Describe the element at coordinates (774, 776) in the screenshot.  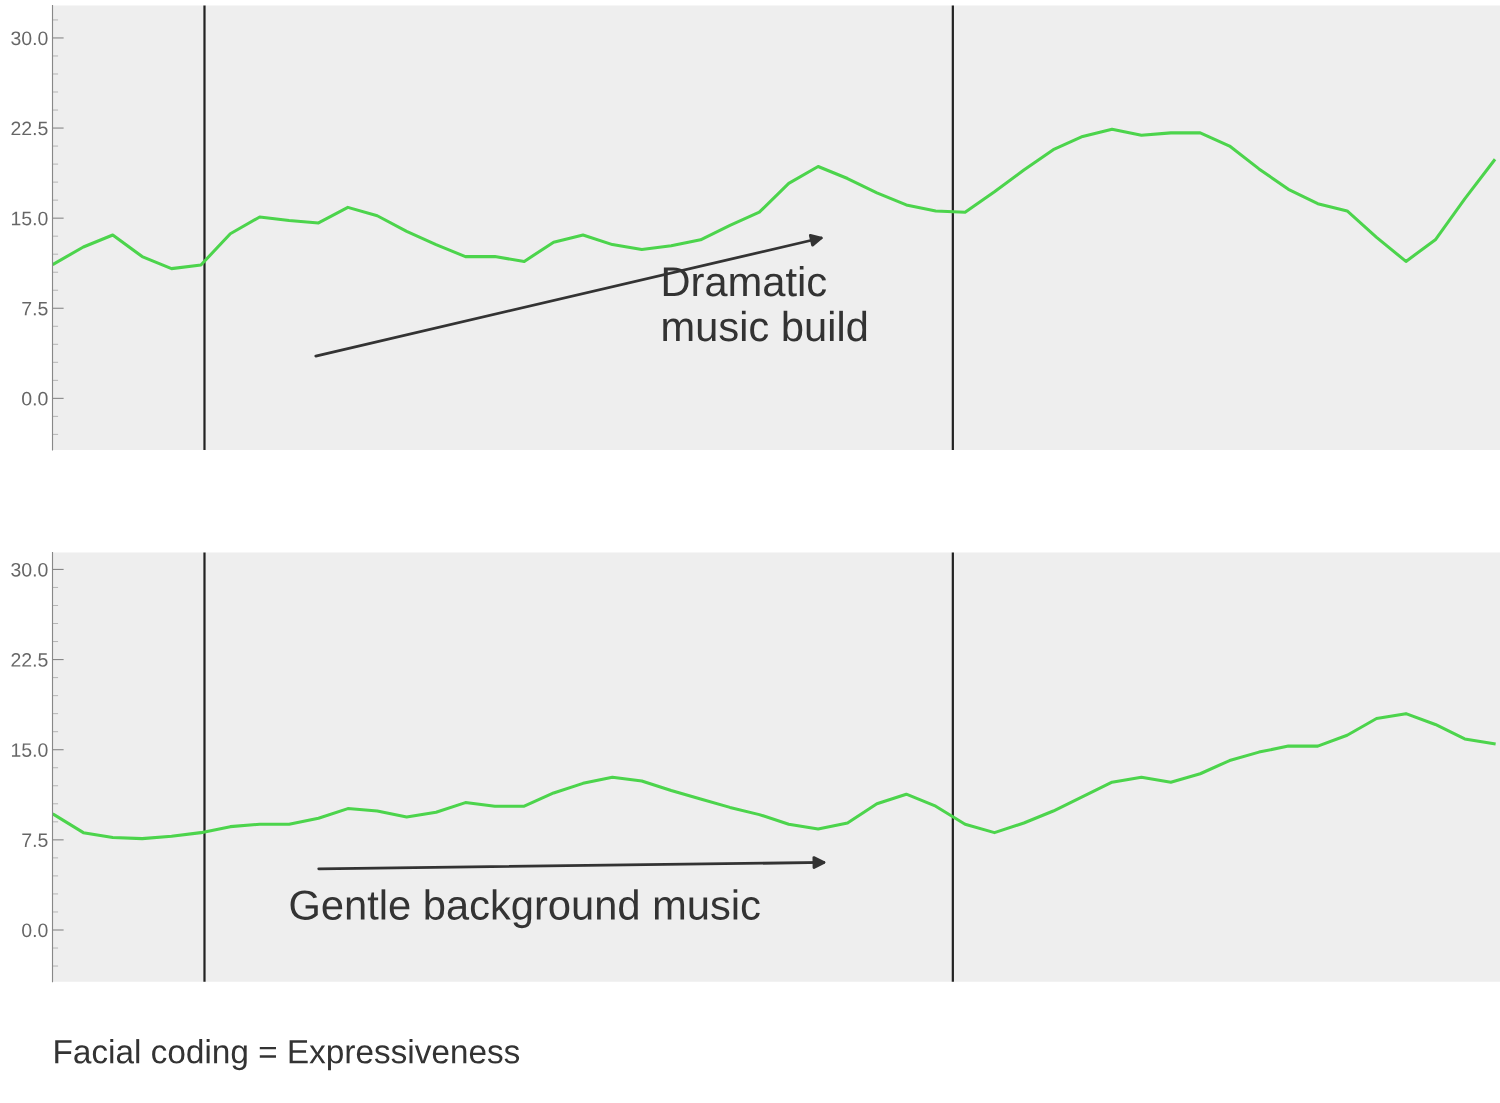
I see `line-series` at that location.